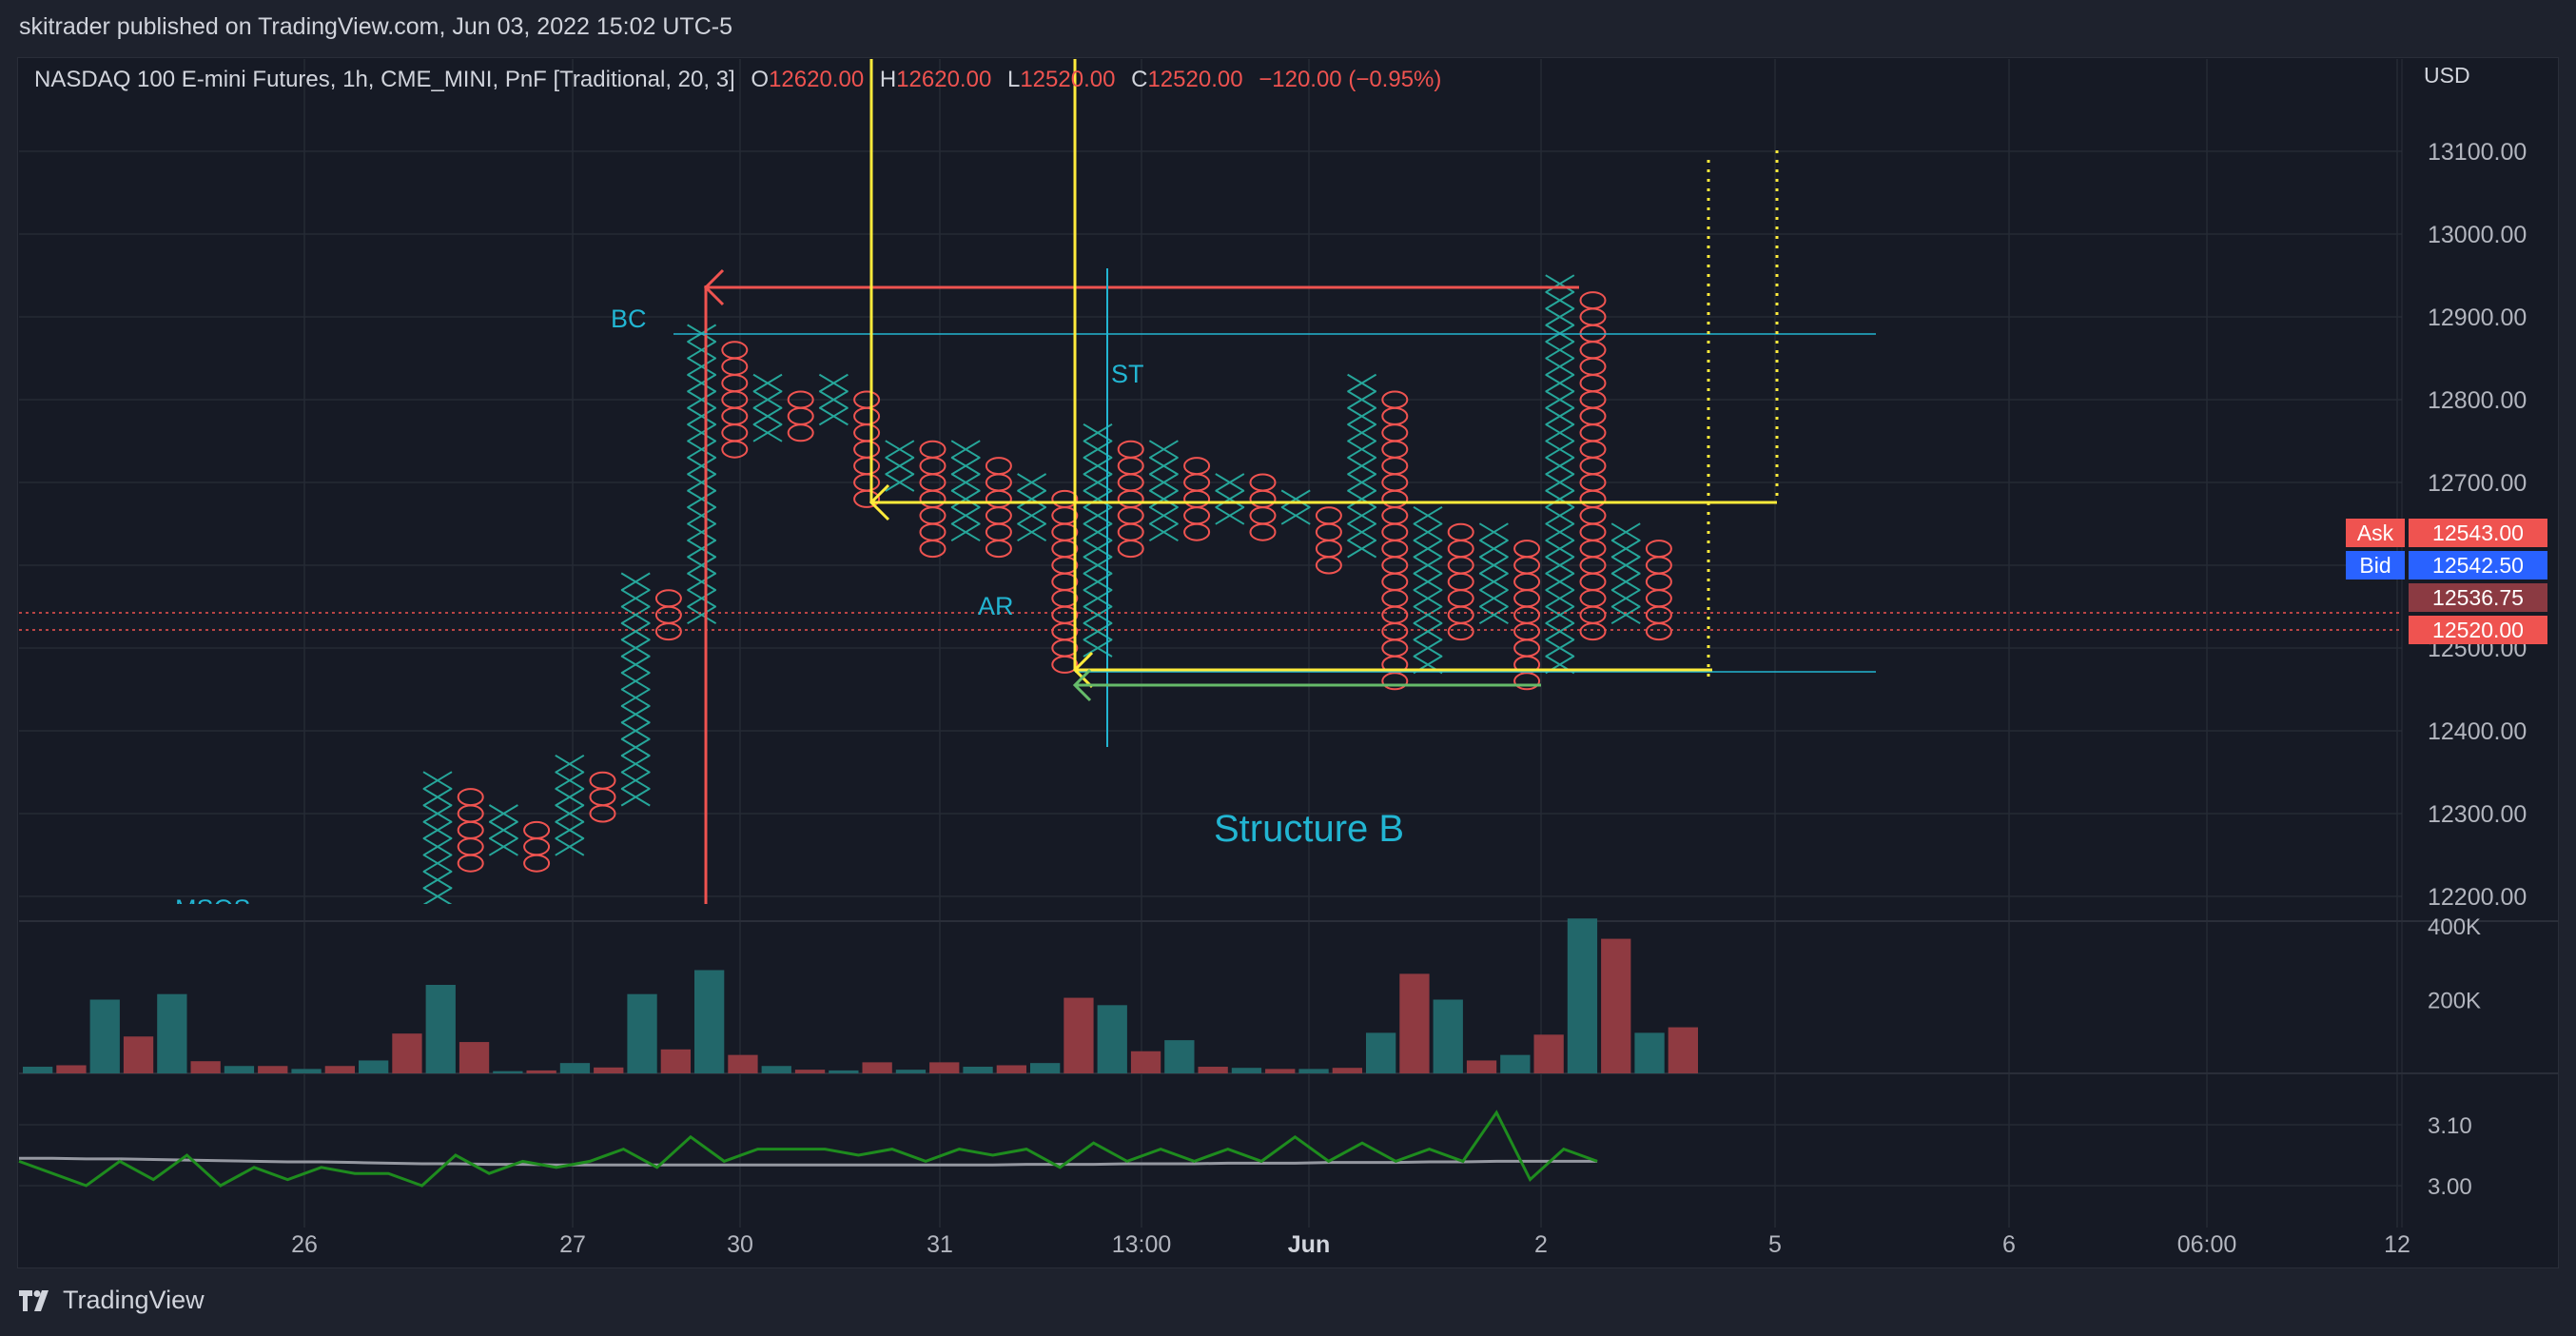 The width and height of the screenshot is (2576, 1336). What do you see at coordinates (2477, 897) in the screenshot?
I see `price-tick-label: 12200.00` at bounding box center [2477, 897].